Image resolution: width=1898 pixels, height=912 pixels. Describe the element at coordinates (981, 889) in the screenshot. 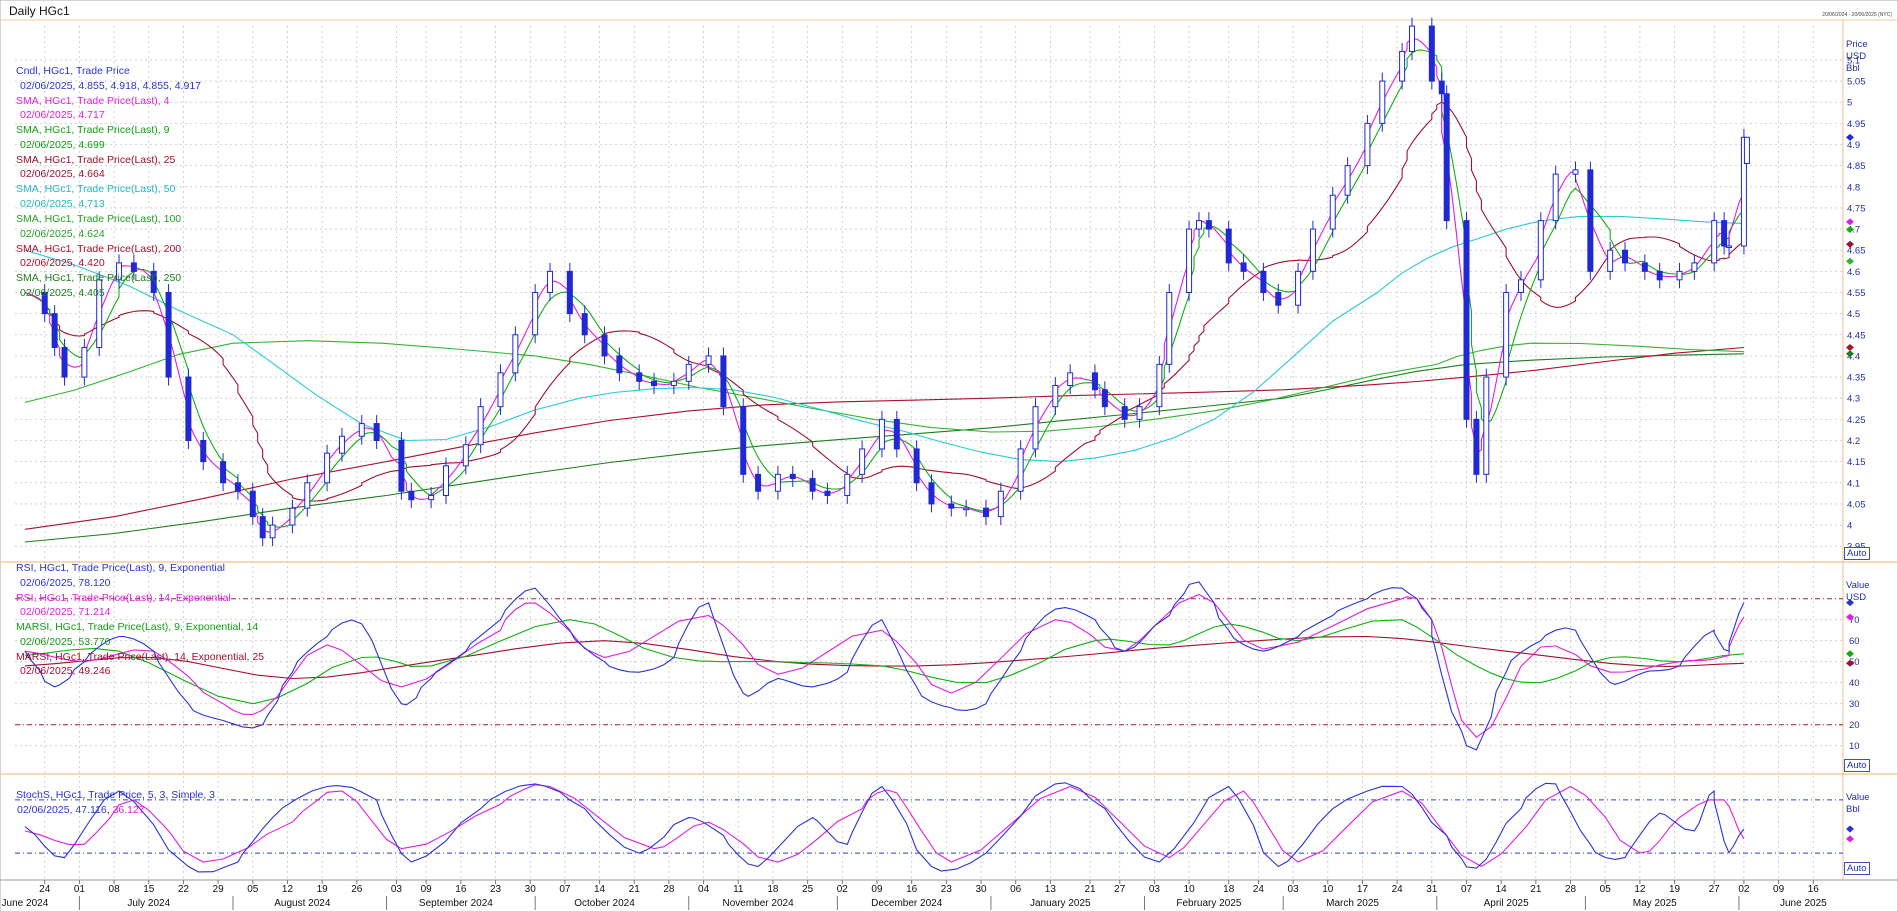

I see `day-tick-label: 30` at that location.